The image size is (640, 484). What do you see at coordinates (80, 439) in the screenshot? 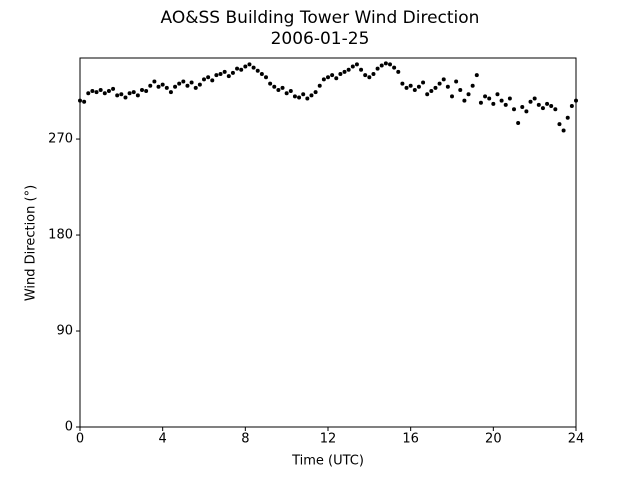
I see `x-tick-label: 0` at bounding box center [80, 439].